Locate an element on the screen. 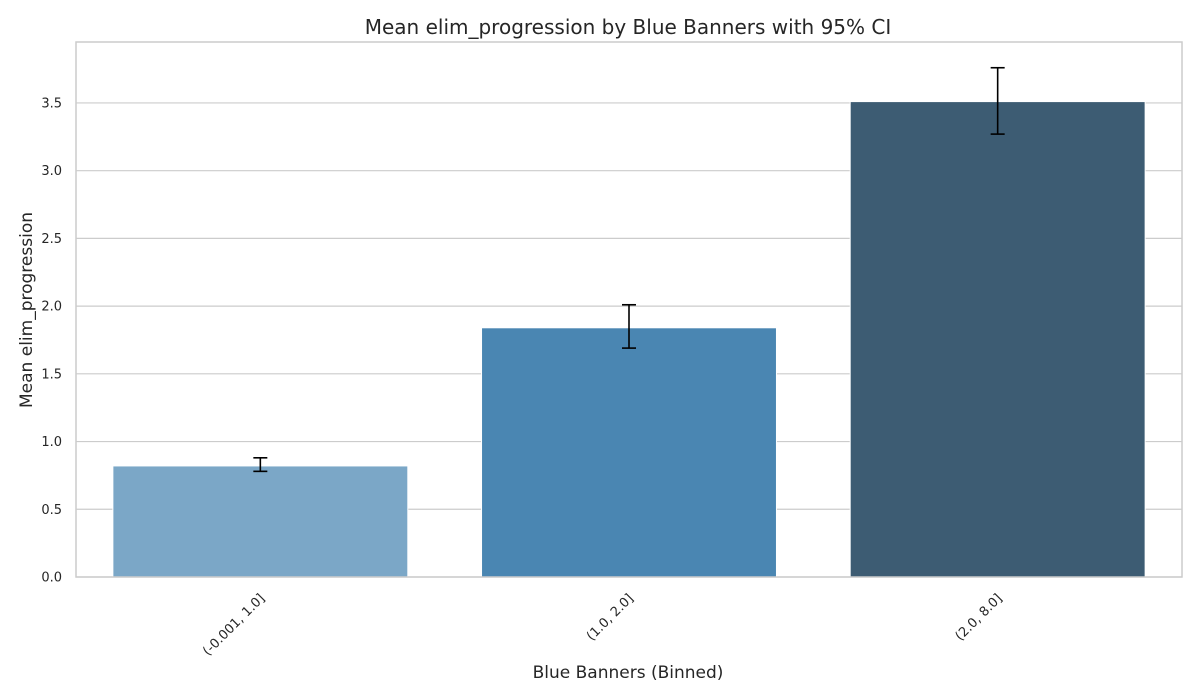 The height and width of the screenshot is (700, 1200). y-tick-label: 1.5 is located at coordinates (51, 374).